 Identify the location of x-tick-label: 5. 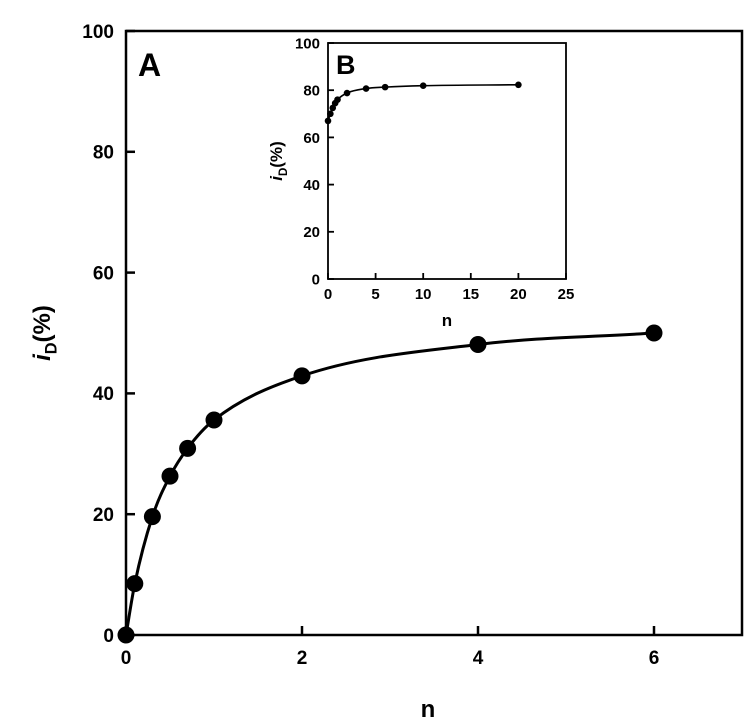
(375, 294).